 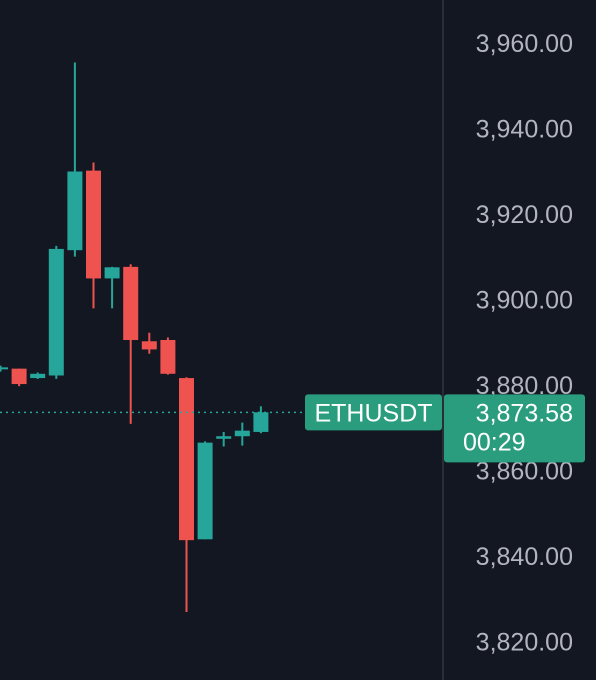 I want to click on y-tick-label: 3,820.00, so click(x=524, y=643).